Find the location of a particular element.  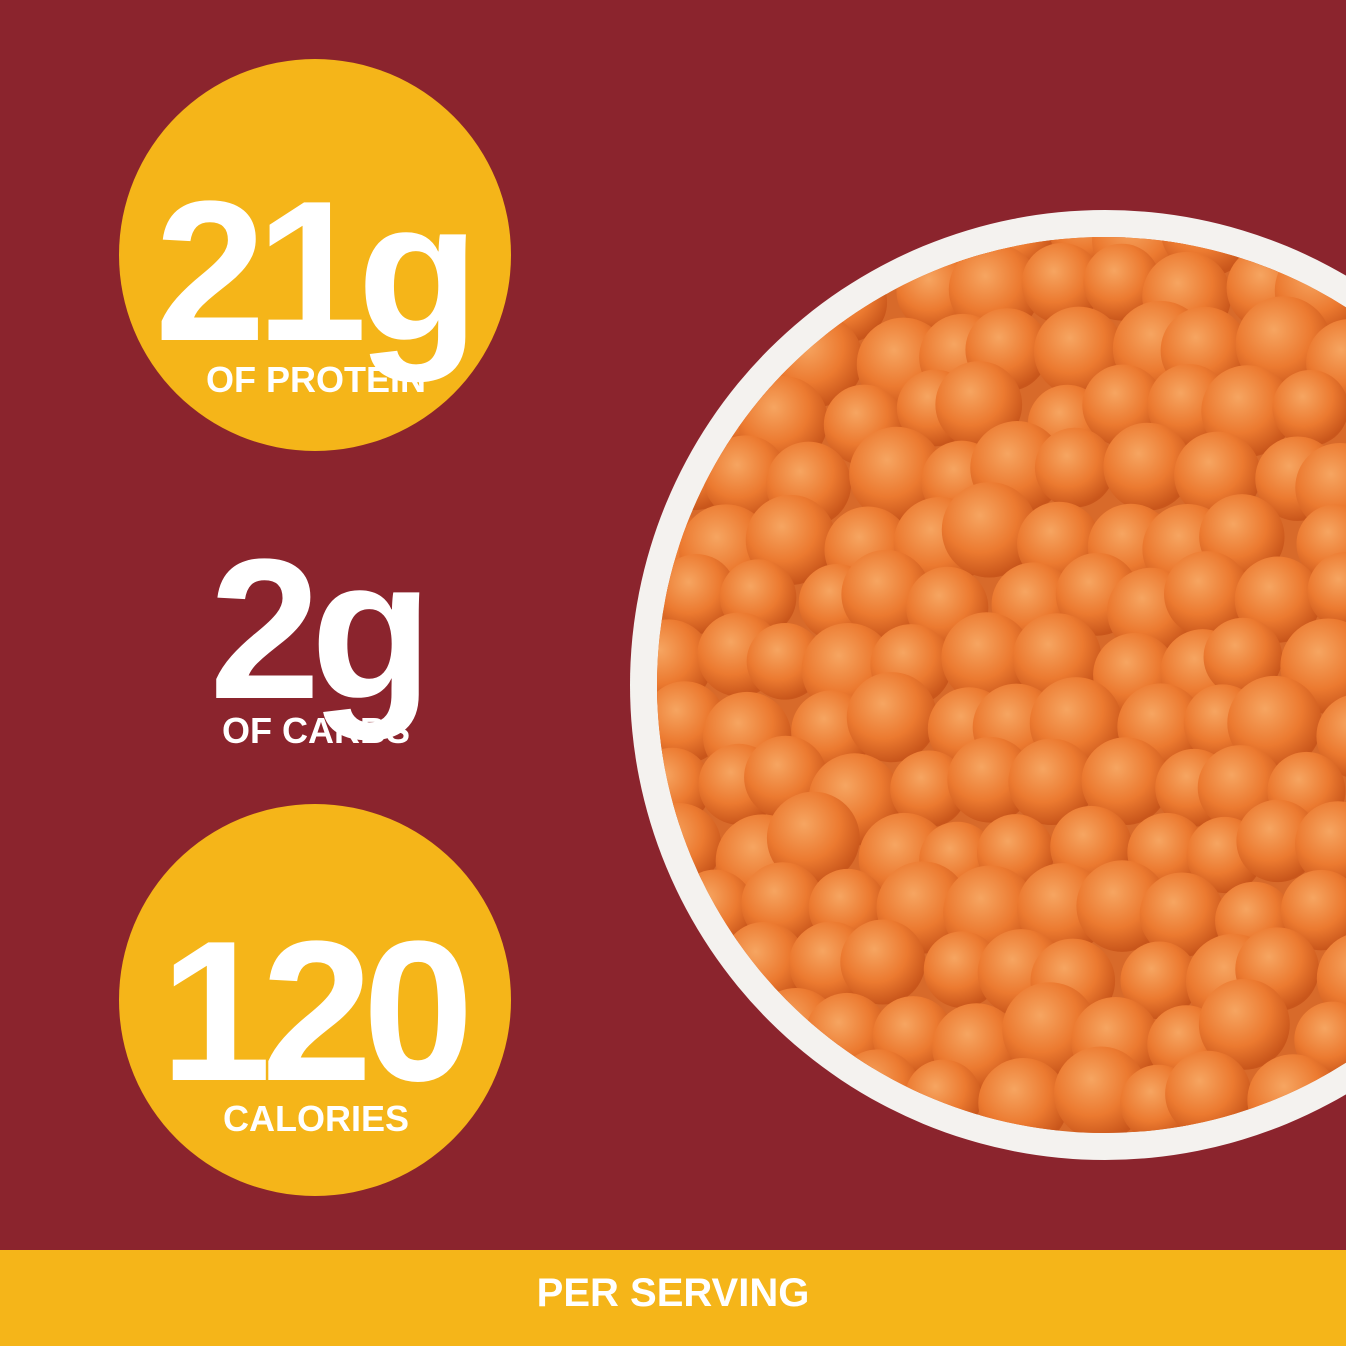

stat-value: 2g is located at coordinates (315, 629).